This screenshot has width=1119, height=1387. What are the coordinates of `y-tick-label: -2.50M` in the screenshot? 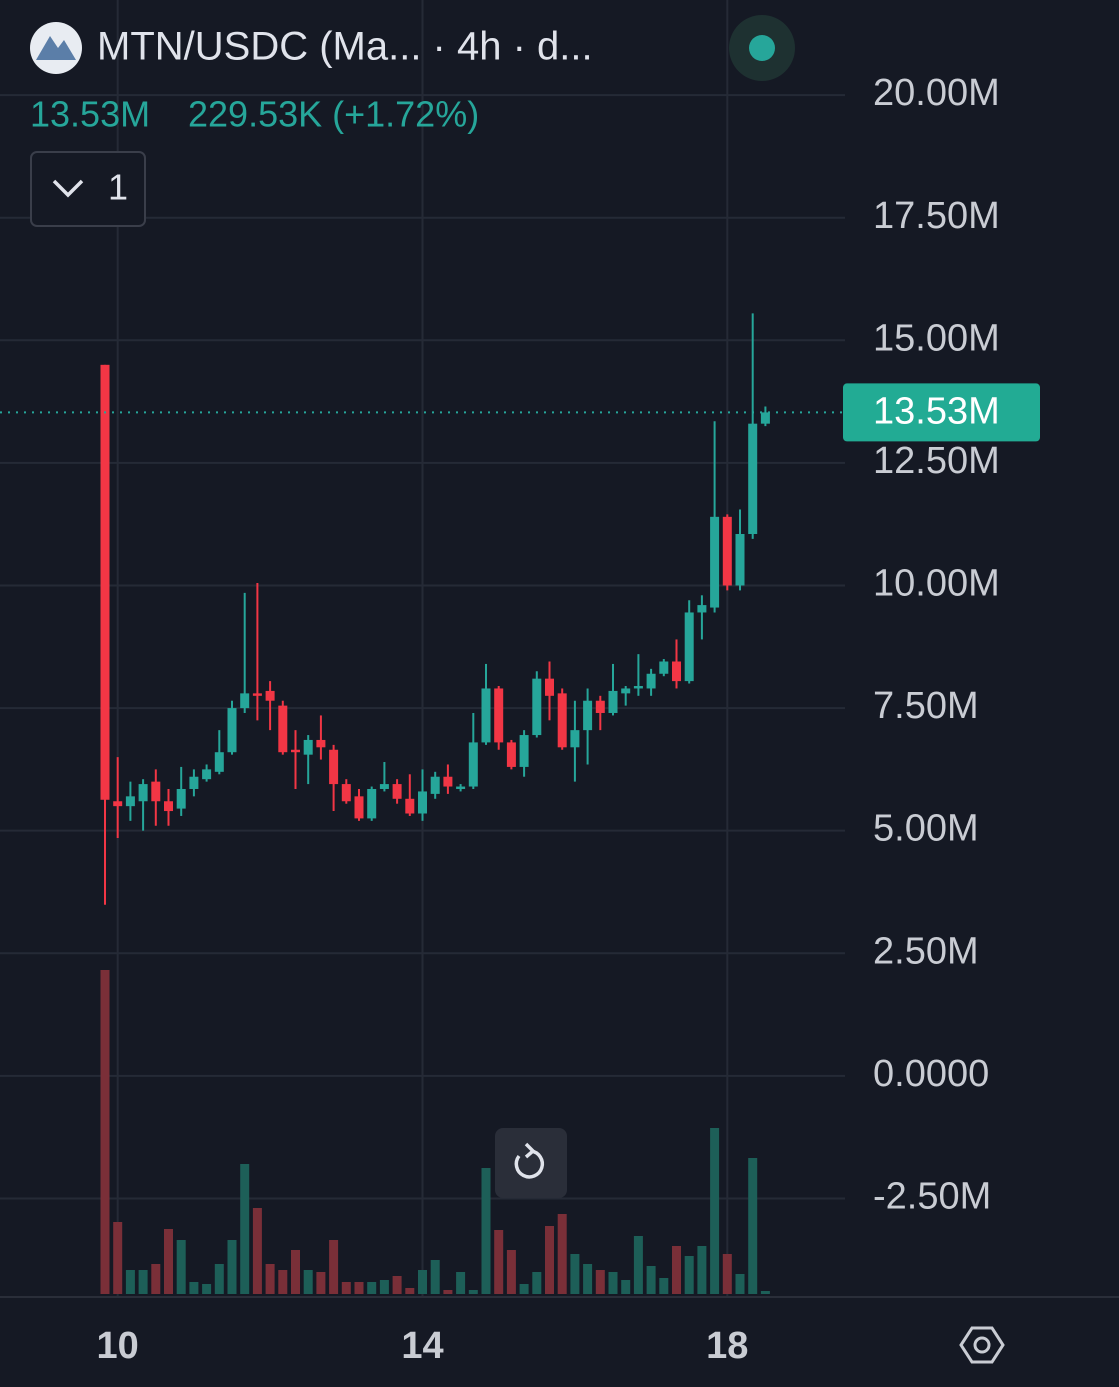 It's located at (932, 1196).